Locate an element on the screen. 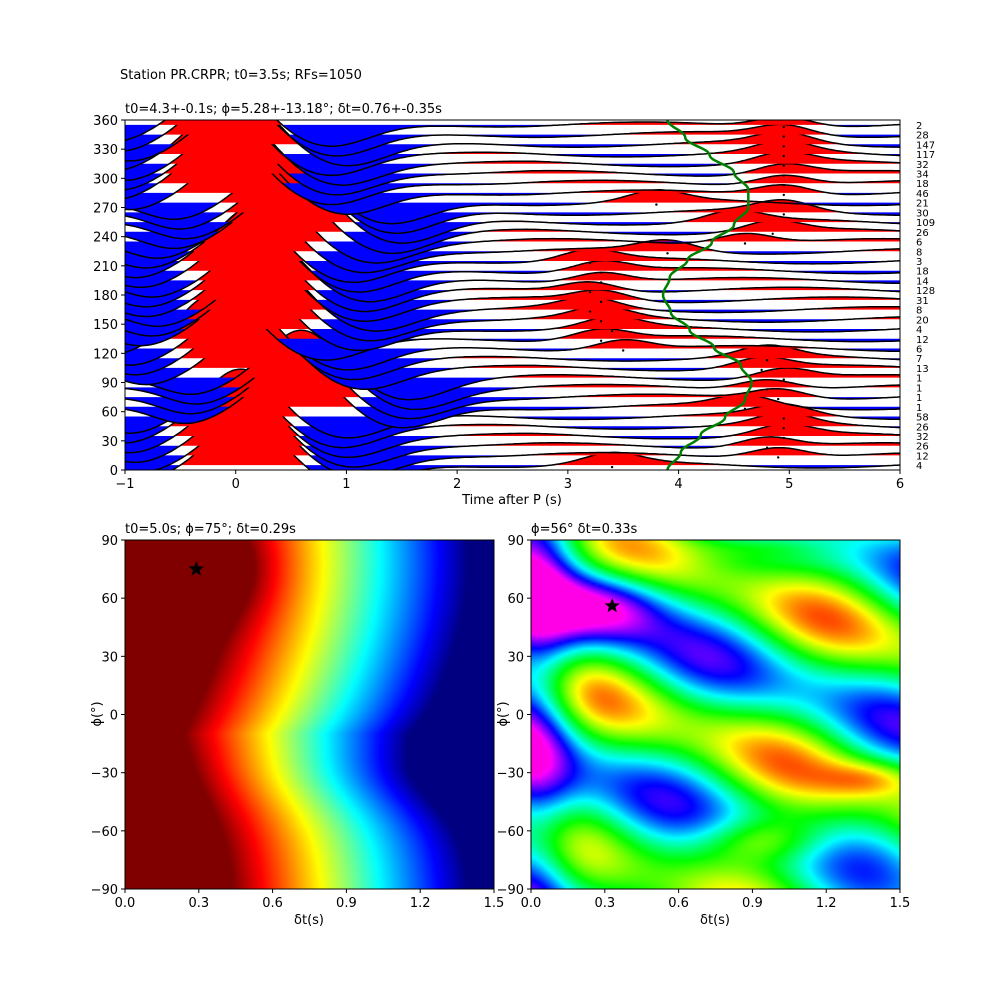  heatmap-x-tick-label: 1.2 is located at coordinates (420, 903).